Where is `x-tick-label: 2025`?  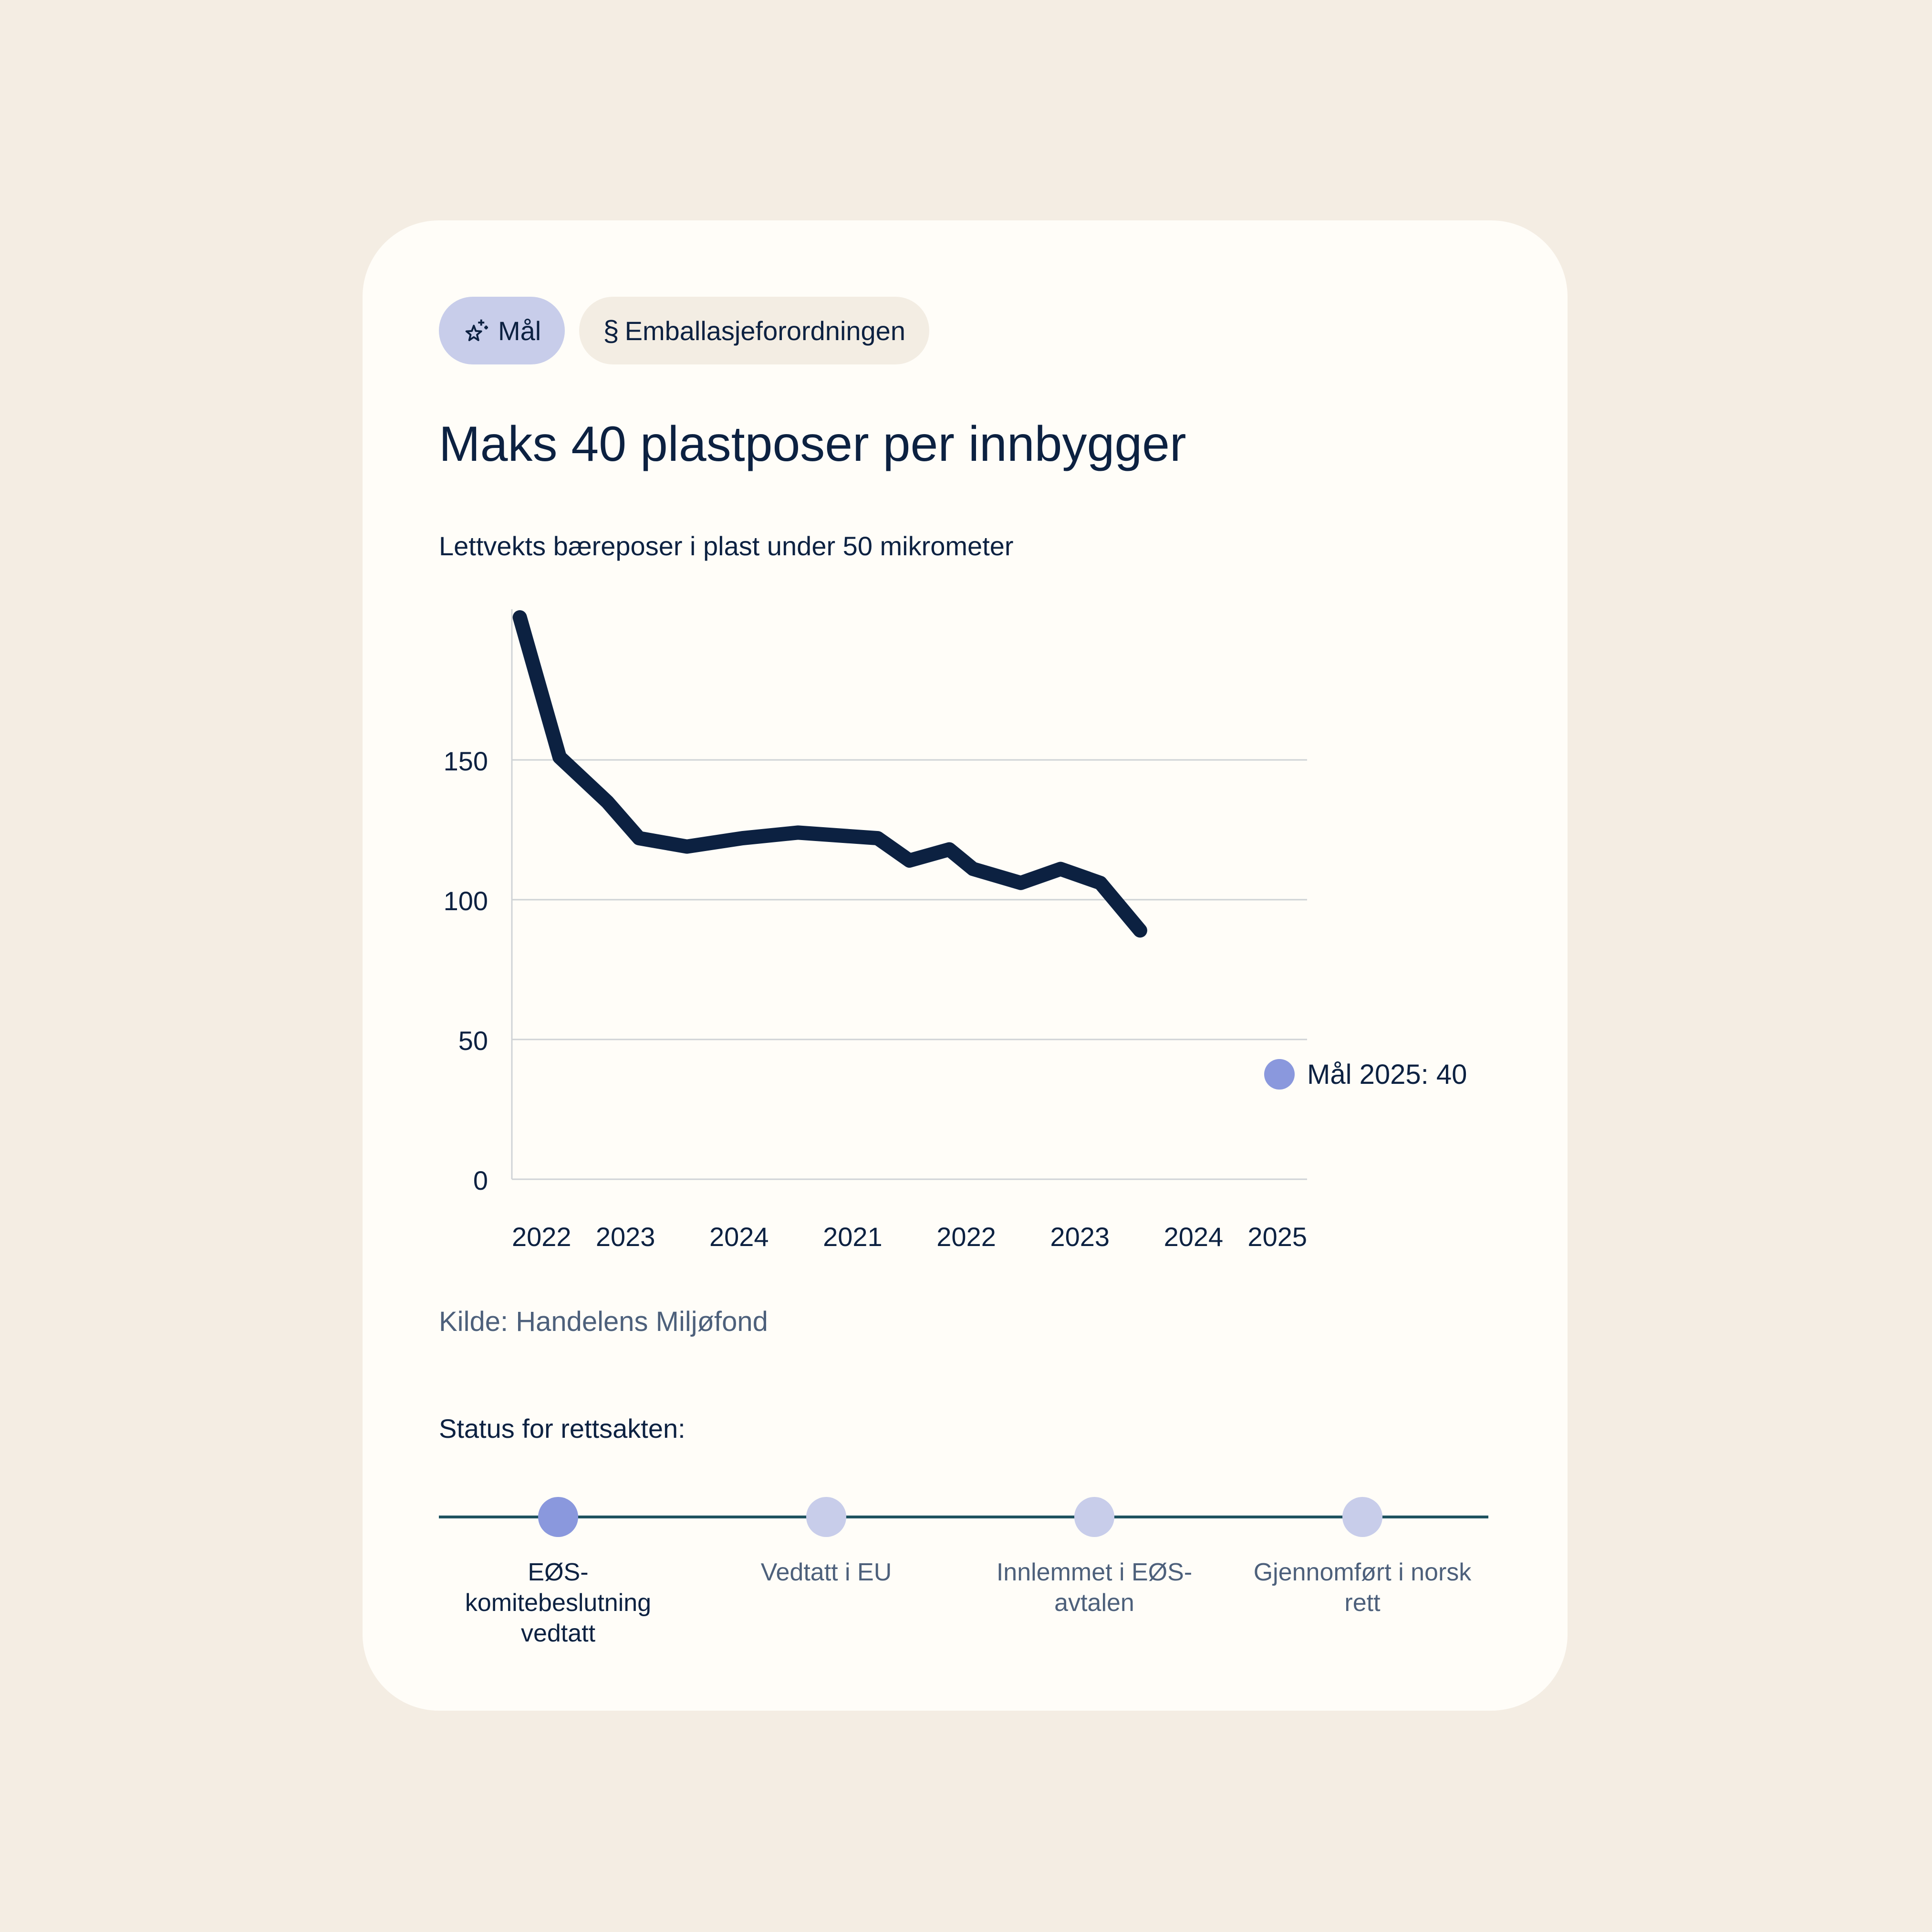 x-tick-label: 2025 is located at coordinates (1277, 1237).